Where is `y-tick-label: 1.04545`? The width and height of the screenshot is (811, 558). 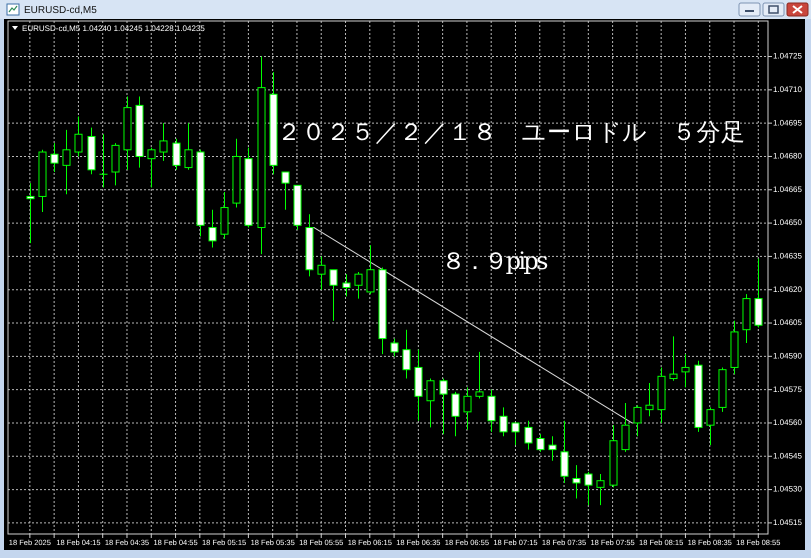
y-tick-label: 1.04545 is located at coordinates (787, 455).